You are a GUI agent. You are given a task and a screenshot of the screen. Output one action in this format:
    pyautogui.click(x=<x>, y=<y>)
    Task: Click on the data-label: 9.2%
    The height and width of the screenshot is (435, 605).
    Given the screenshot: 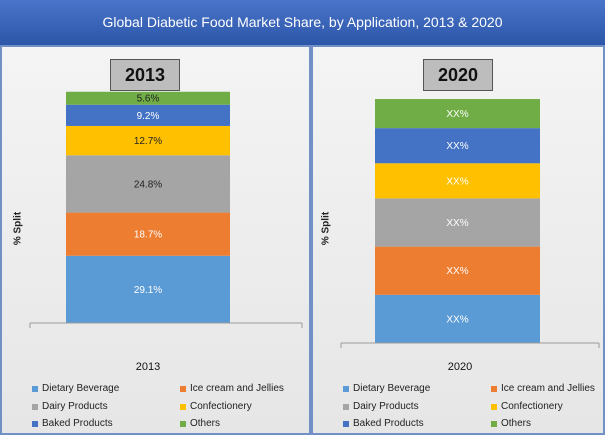 What is the action you would take?
    pyautogui.click(x=148, y=116)
    